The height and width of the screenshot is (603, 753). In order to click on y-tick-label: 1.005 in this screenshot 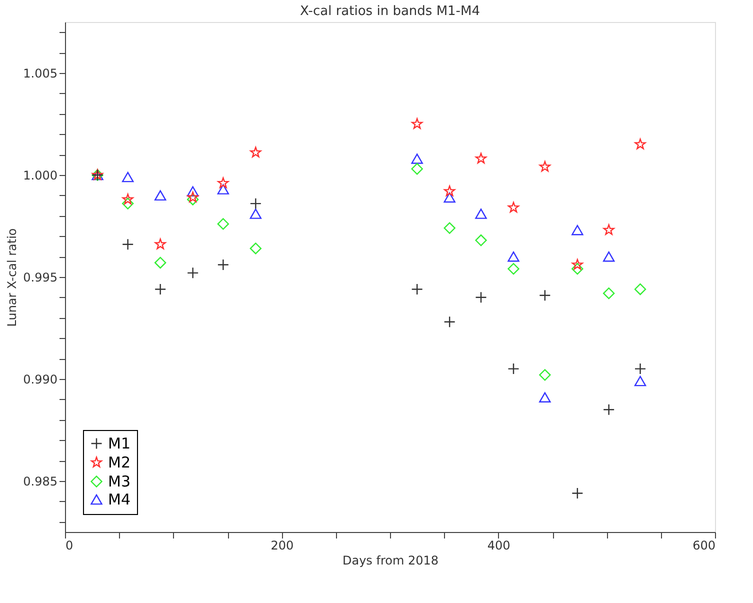, I will do `click(40, 73)`.